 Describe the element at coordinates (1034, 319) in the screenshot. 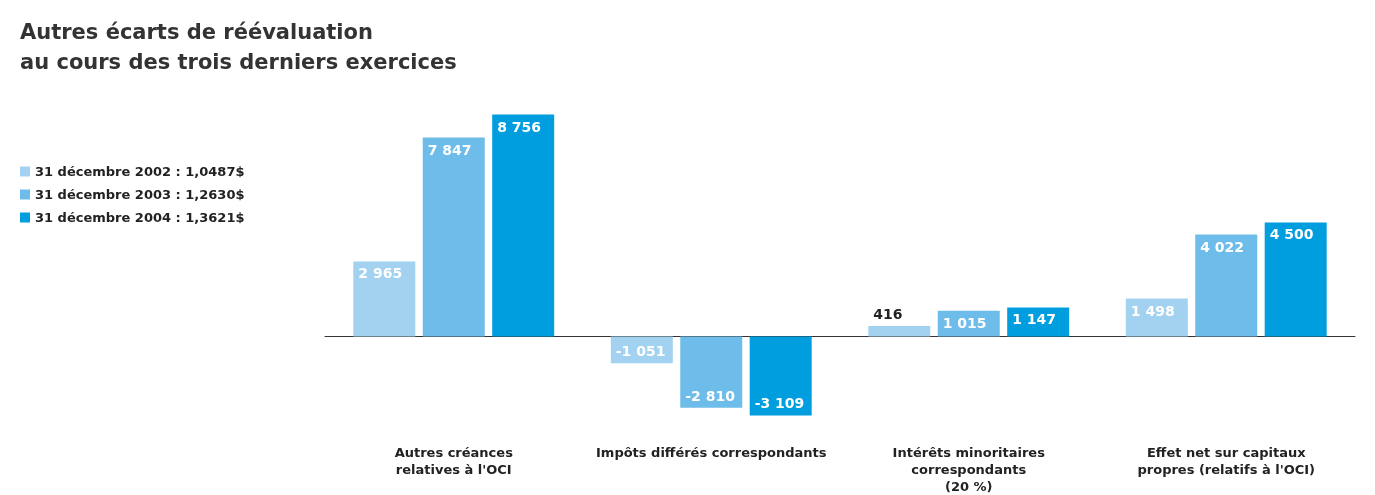

I see `data-label: 1 147` at that location.